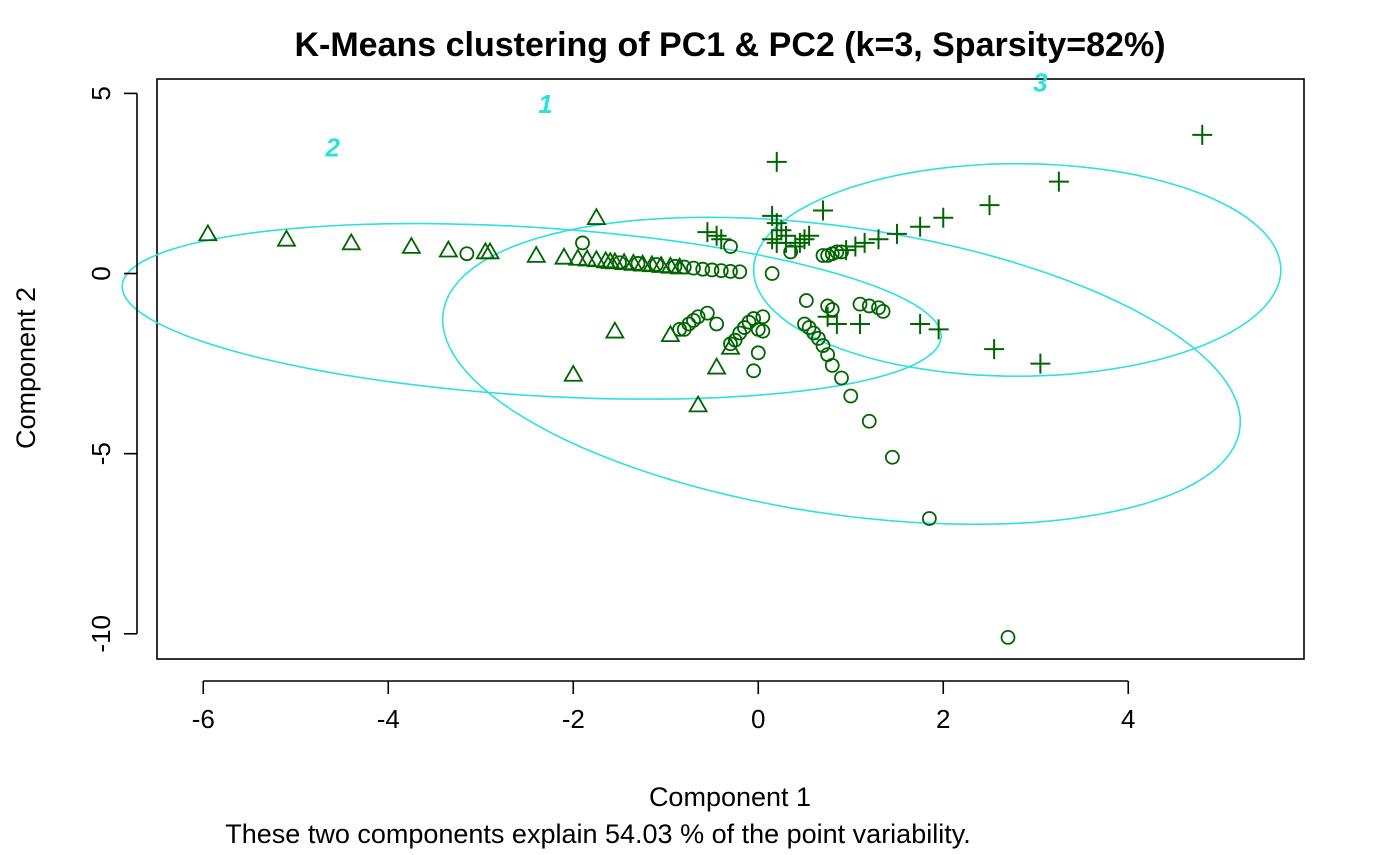 The height and width of the screenshot is (855, 1384). What do you see at coordinates (112, 369) in the screenshot?
I see `y-axis: 5 0 -5 -10` at bounding box center [112, 369].